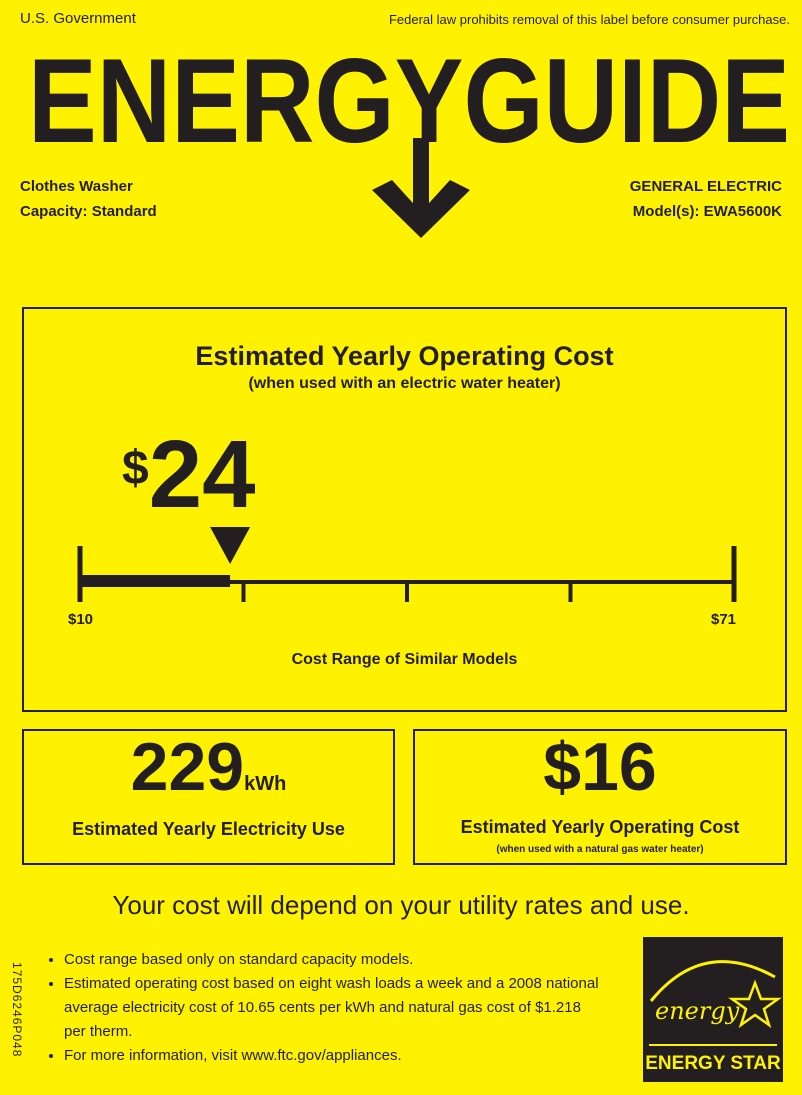 The height and width of the screenshot is (1095, 802). What do you see at coordinates (713, 1063) in the screenshot?
I see `energy-star-label: ENERGY STAR` at bounding box center [713, 1063].